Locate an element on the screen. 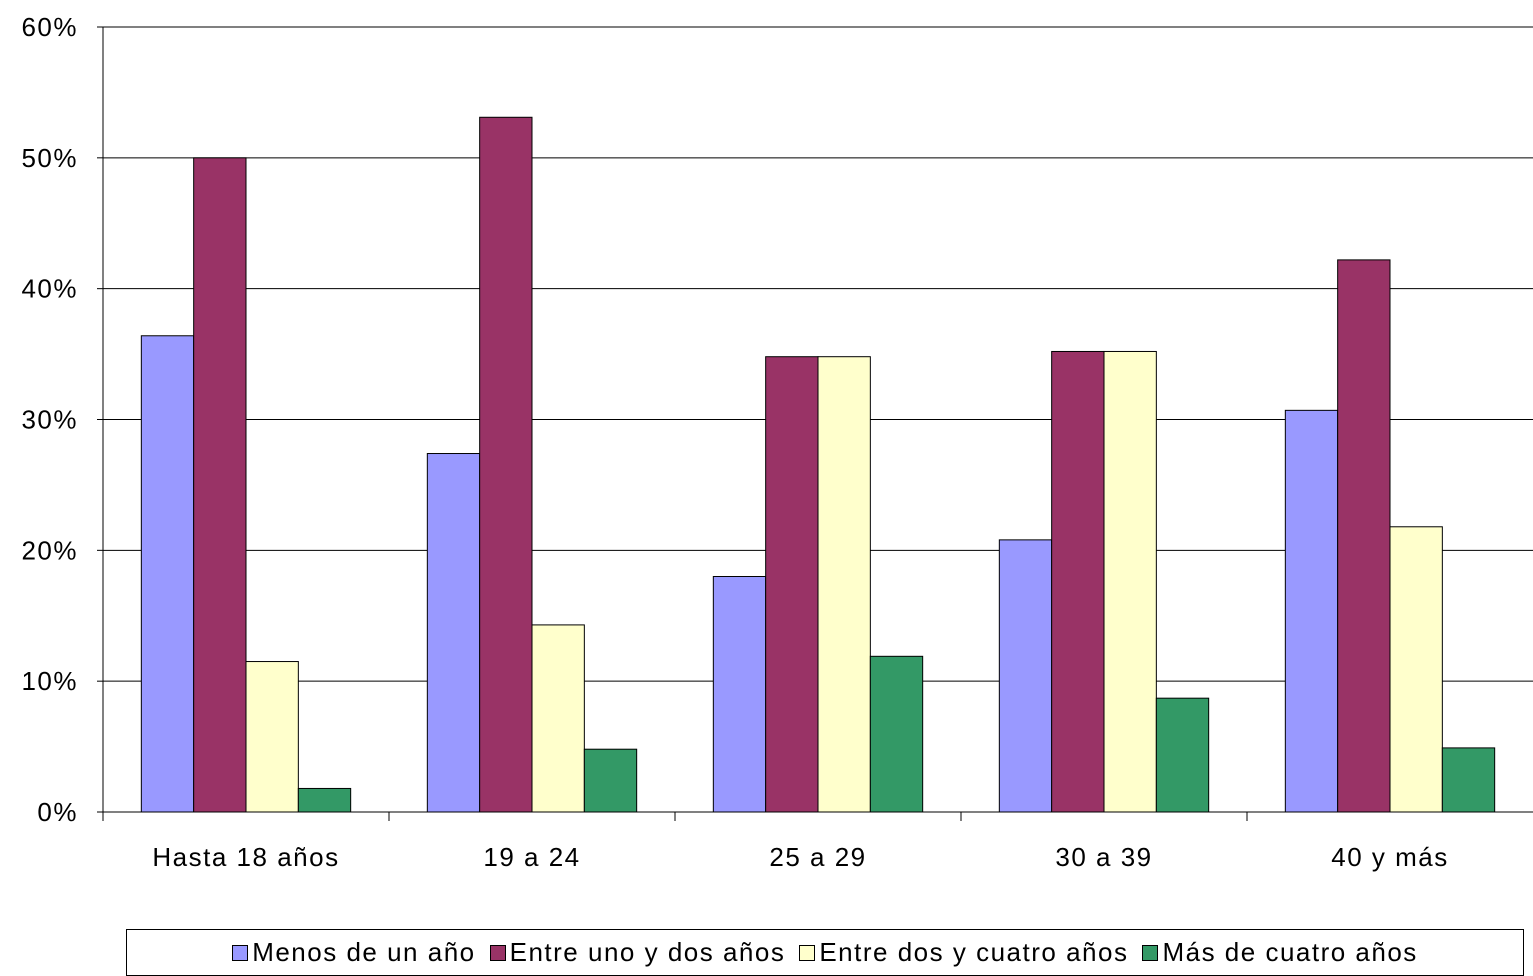 Image resolution: width=1533 pixels, height=976 pixels. legend-item-mas-de-cuatro-anos: Más de cuatro años is located at coordinates (1279, 952).